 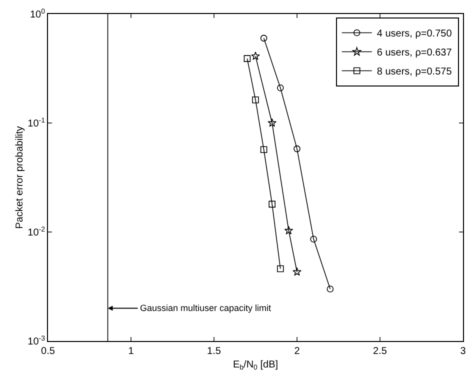 What do you see at coordinates (38, 14) in the screenshot?
I see `y-tick-label: 10$^{0}$` at bounding box center [38, 14].